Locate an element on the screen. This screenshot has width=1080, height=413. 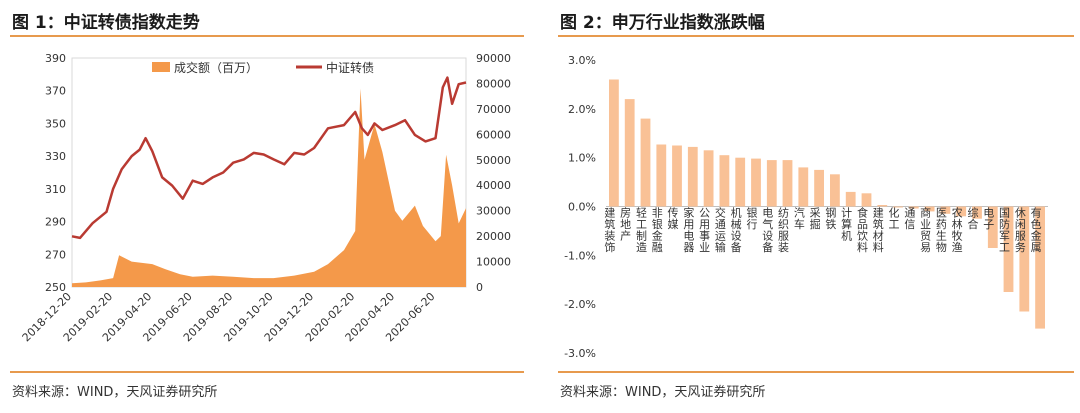
y-left-tick-label: 290 is located at coordinates (55, 222).